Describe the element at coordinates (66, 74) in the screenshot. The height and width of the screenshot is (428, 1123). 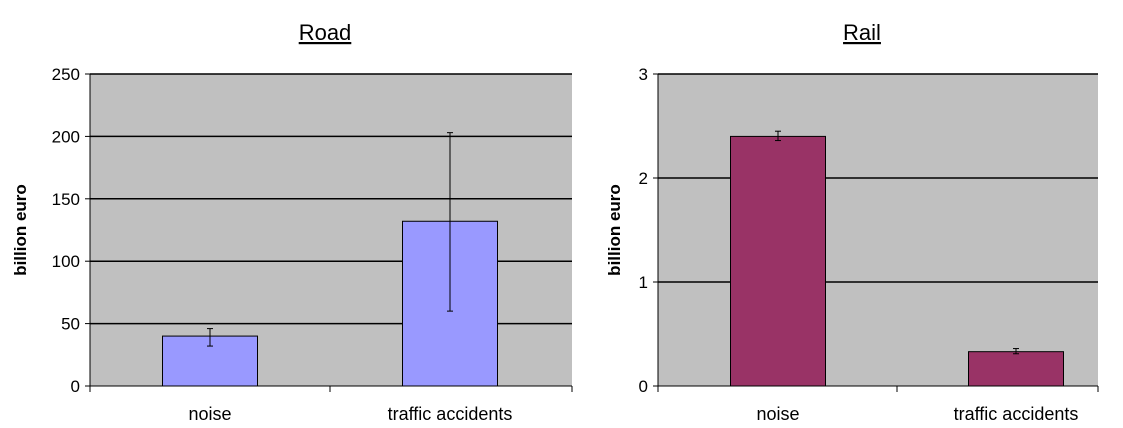
I see `y-tick-label: 250` at that location.